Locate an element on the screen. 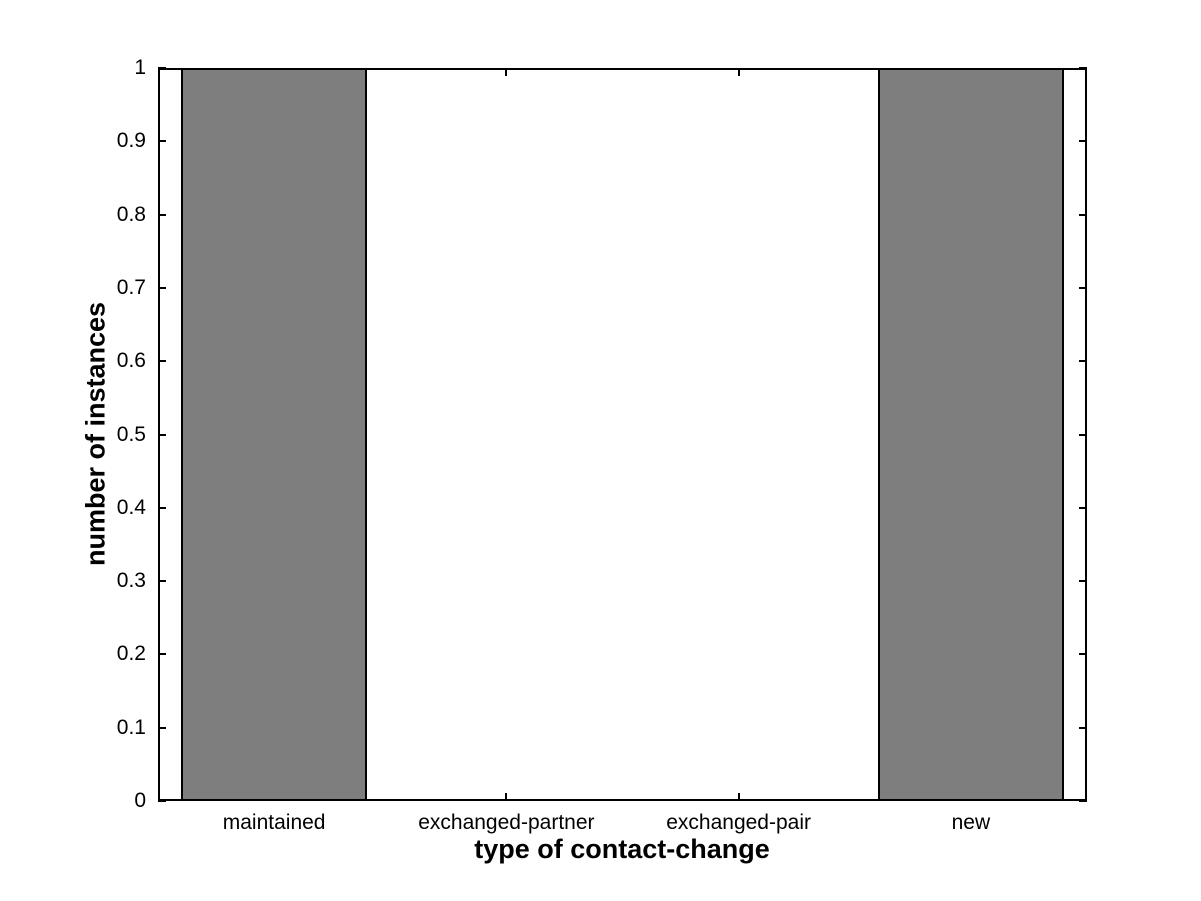 The width and height of the screenshot is (1201, 901). x-axis-label: type of contact-change is located at coordinates (622, 849).